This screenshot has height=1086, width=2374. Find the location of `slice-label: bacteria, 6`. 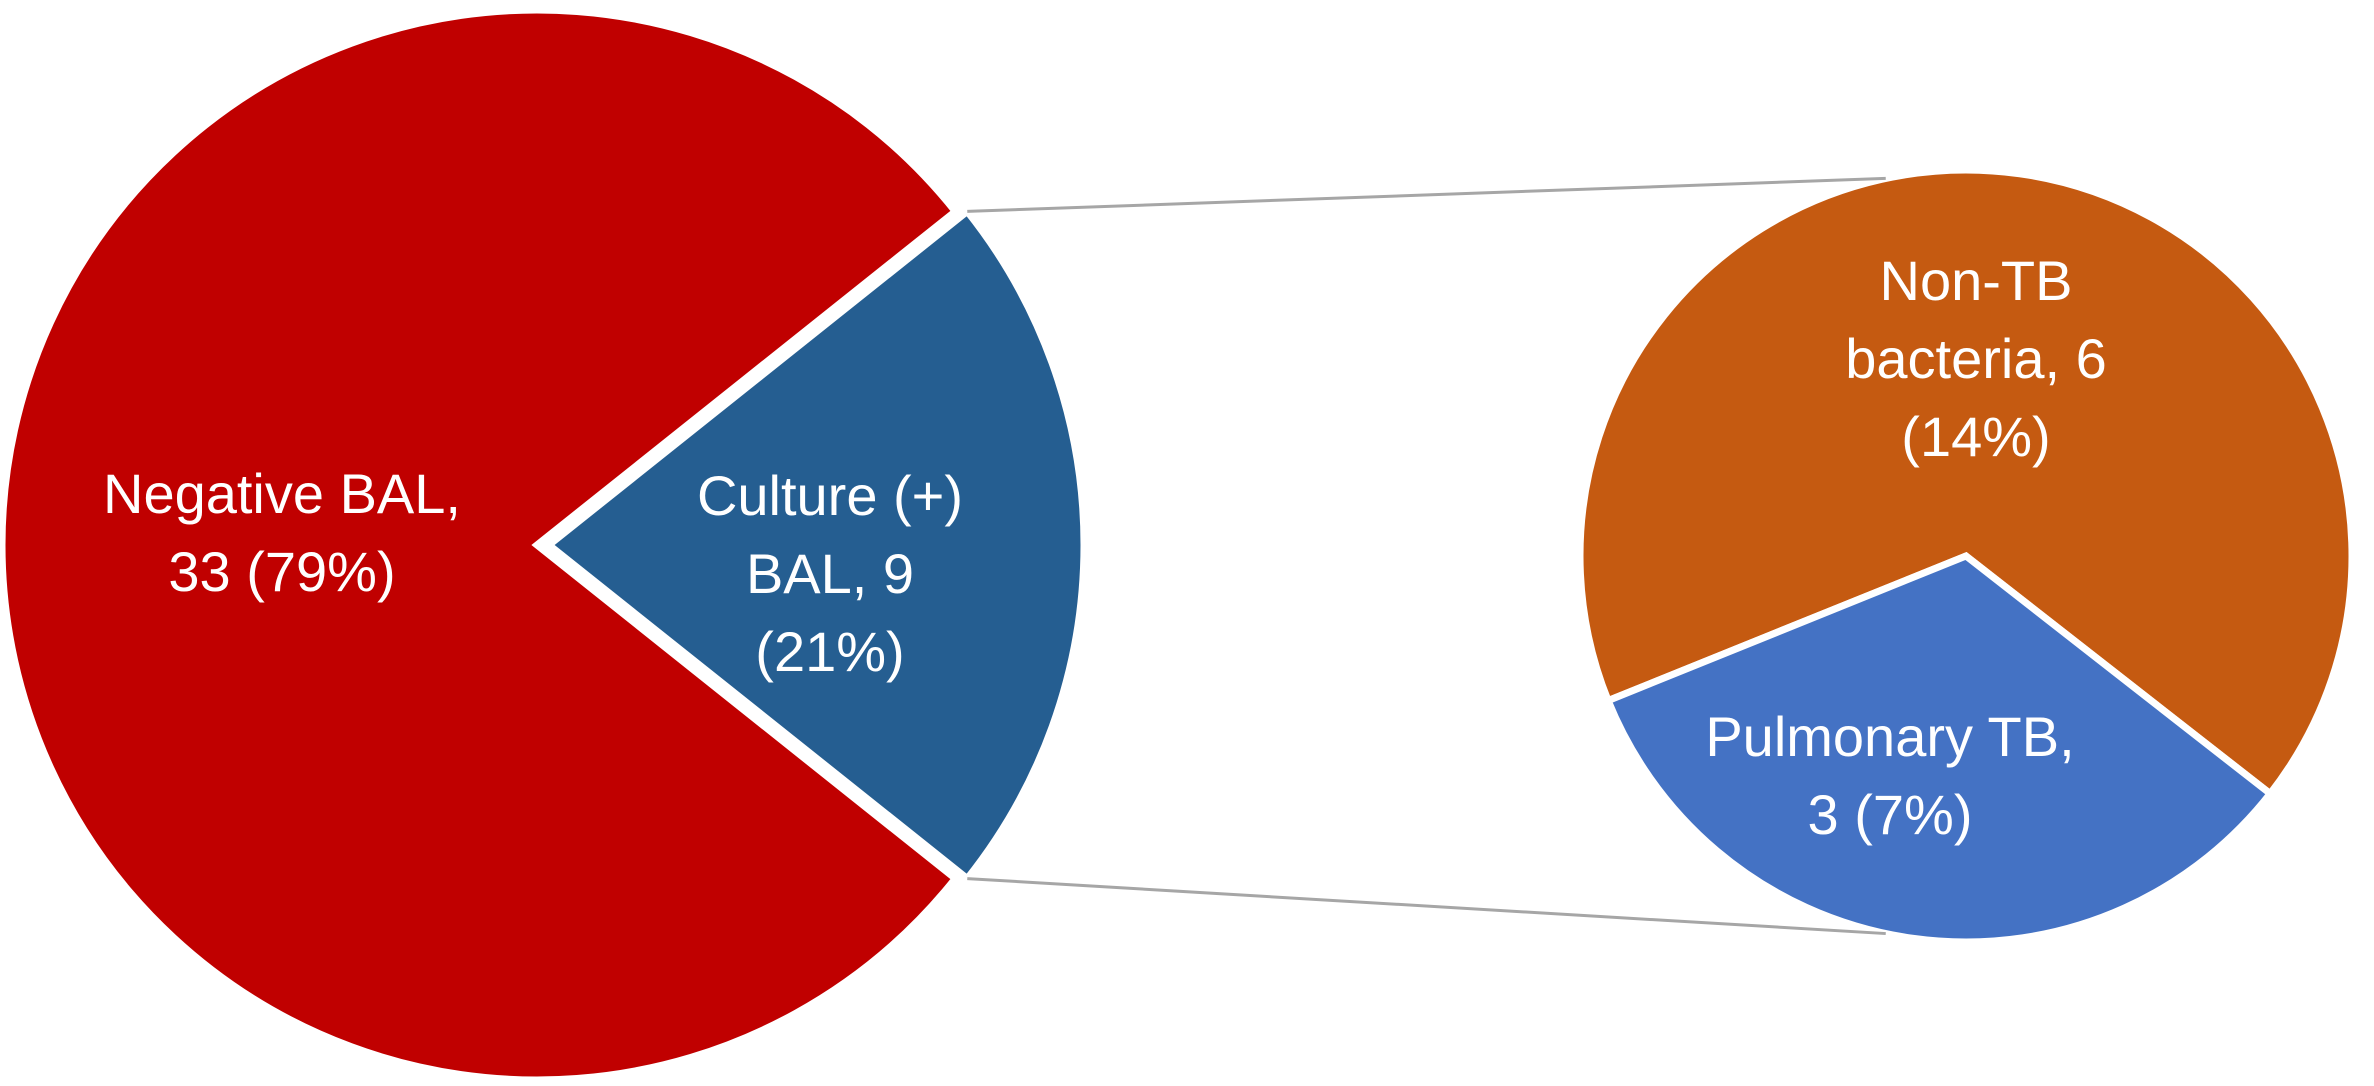

slice-label: bacteria, 6 is located at coordinates (1976, 358).